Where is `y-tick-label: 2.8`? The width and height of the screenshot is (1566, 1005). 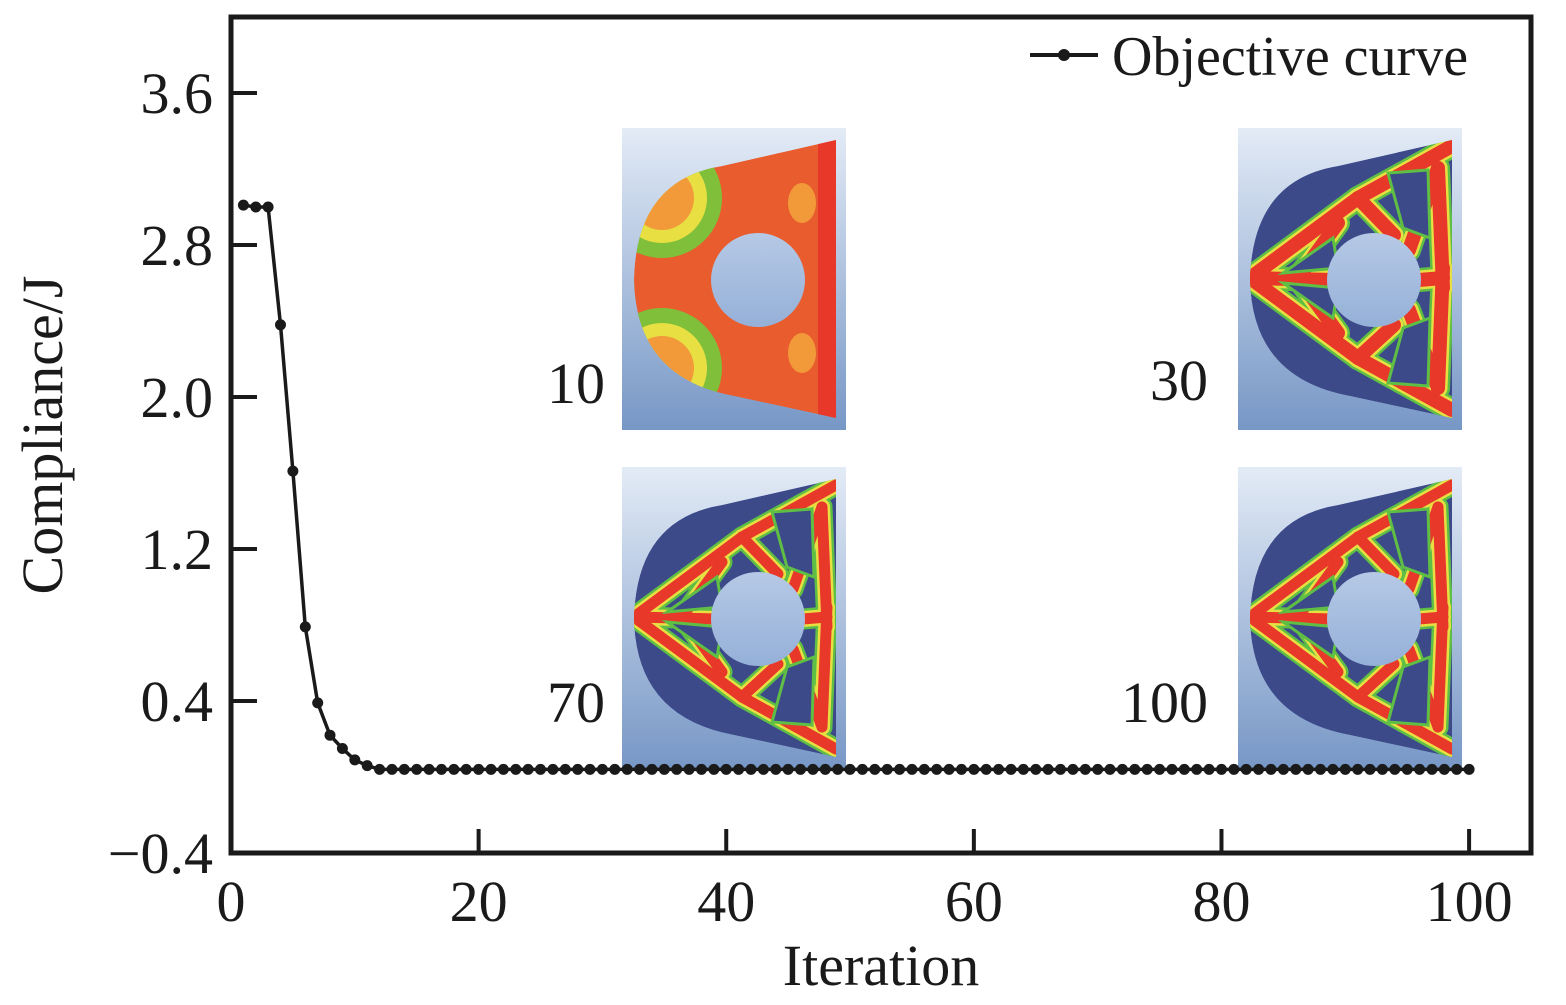
y-tick-label: 2.8 is located at coordinates (177, 245).